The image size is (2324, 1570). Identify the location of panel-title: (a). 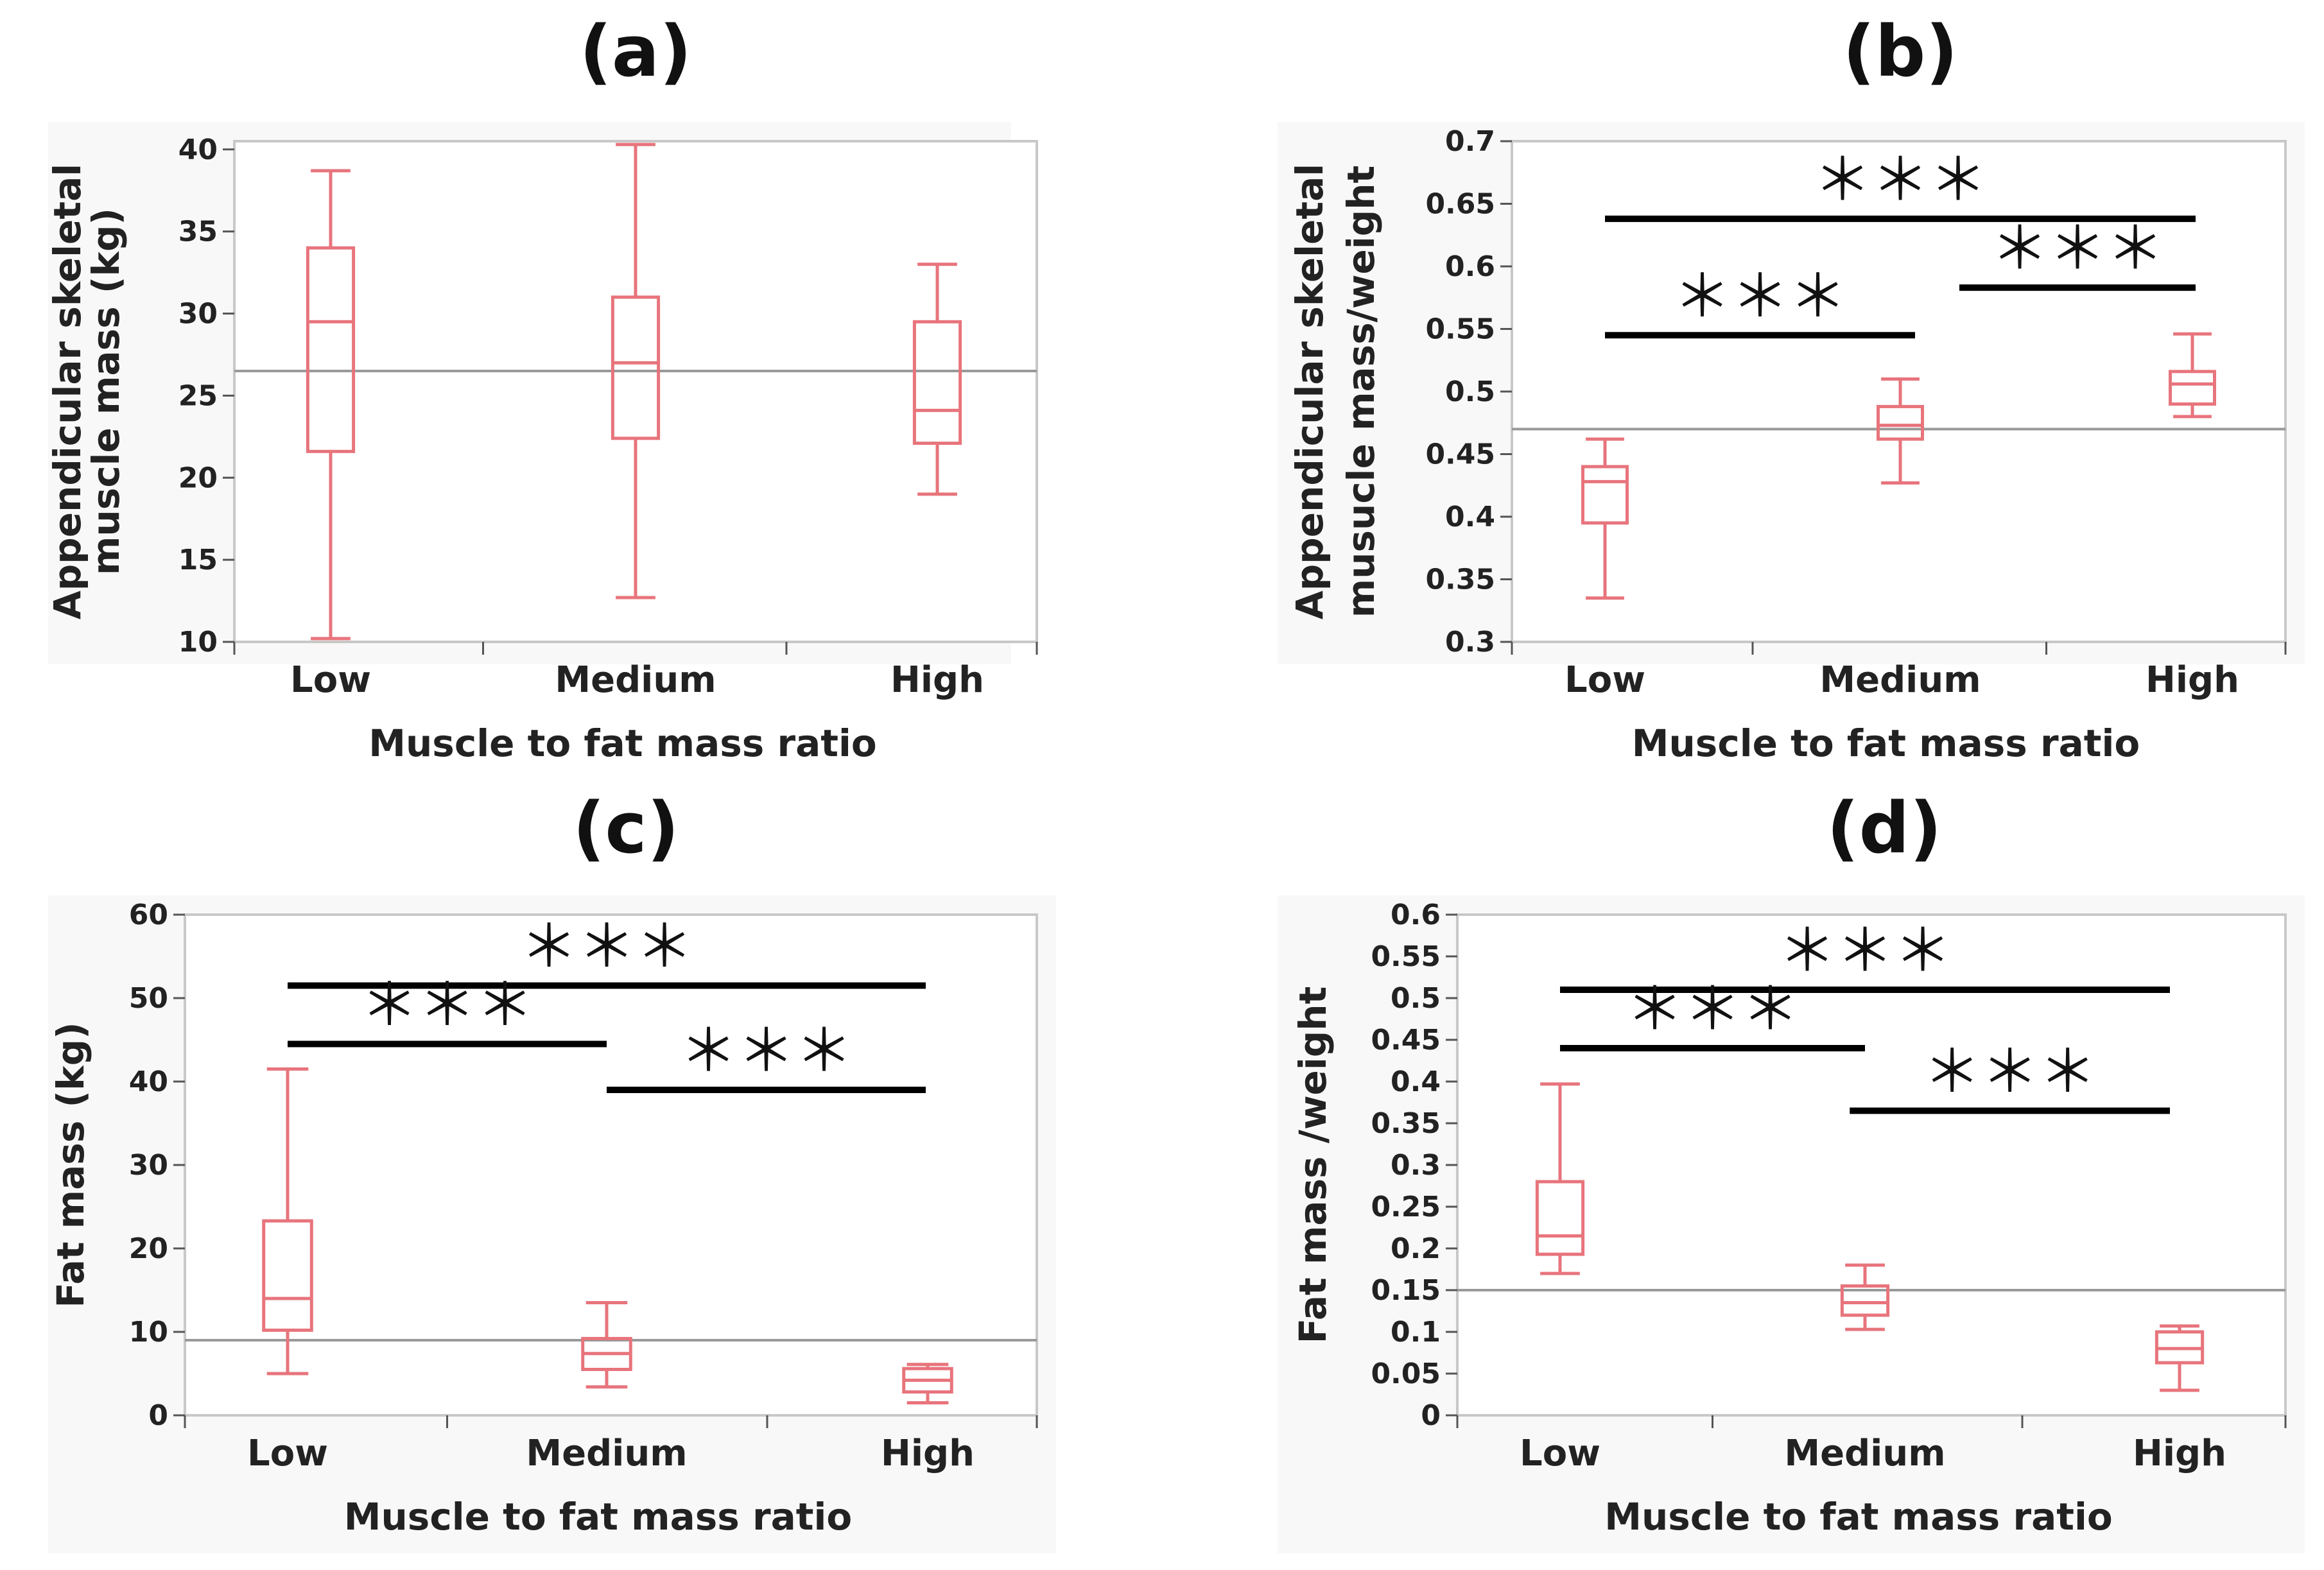
(636, 51).